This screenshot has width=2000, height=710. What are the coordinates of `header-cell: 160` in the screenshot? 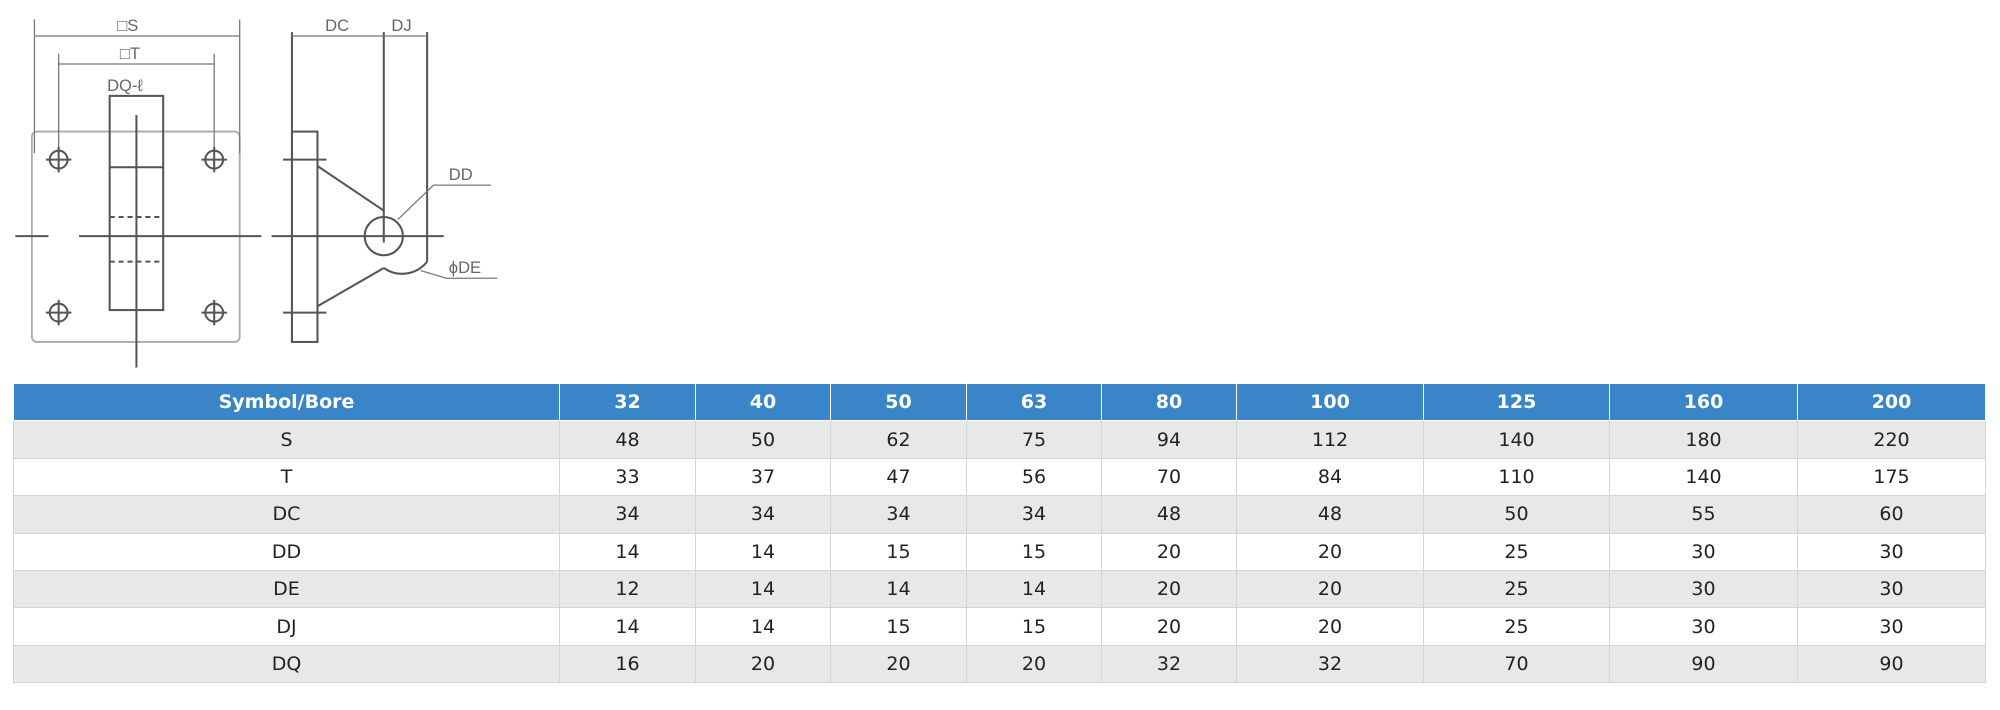 It's located at (1703, 402).